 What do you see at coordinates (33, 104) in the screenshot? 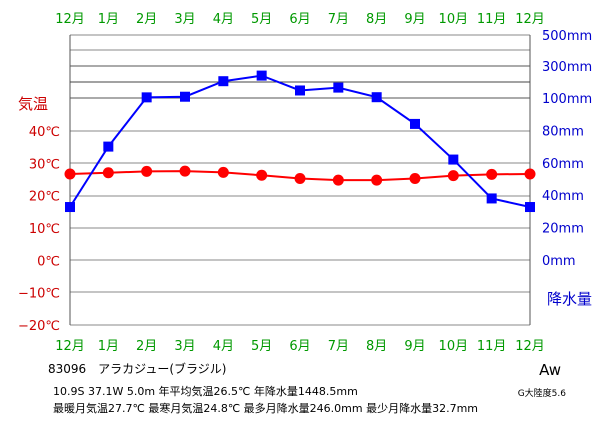
I see `temperature-axis-title: 気温` at bounding box center [33, 104].